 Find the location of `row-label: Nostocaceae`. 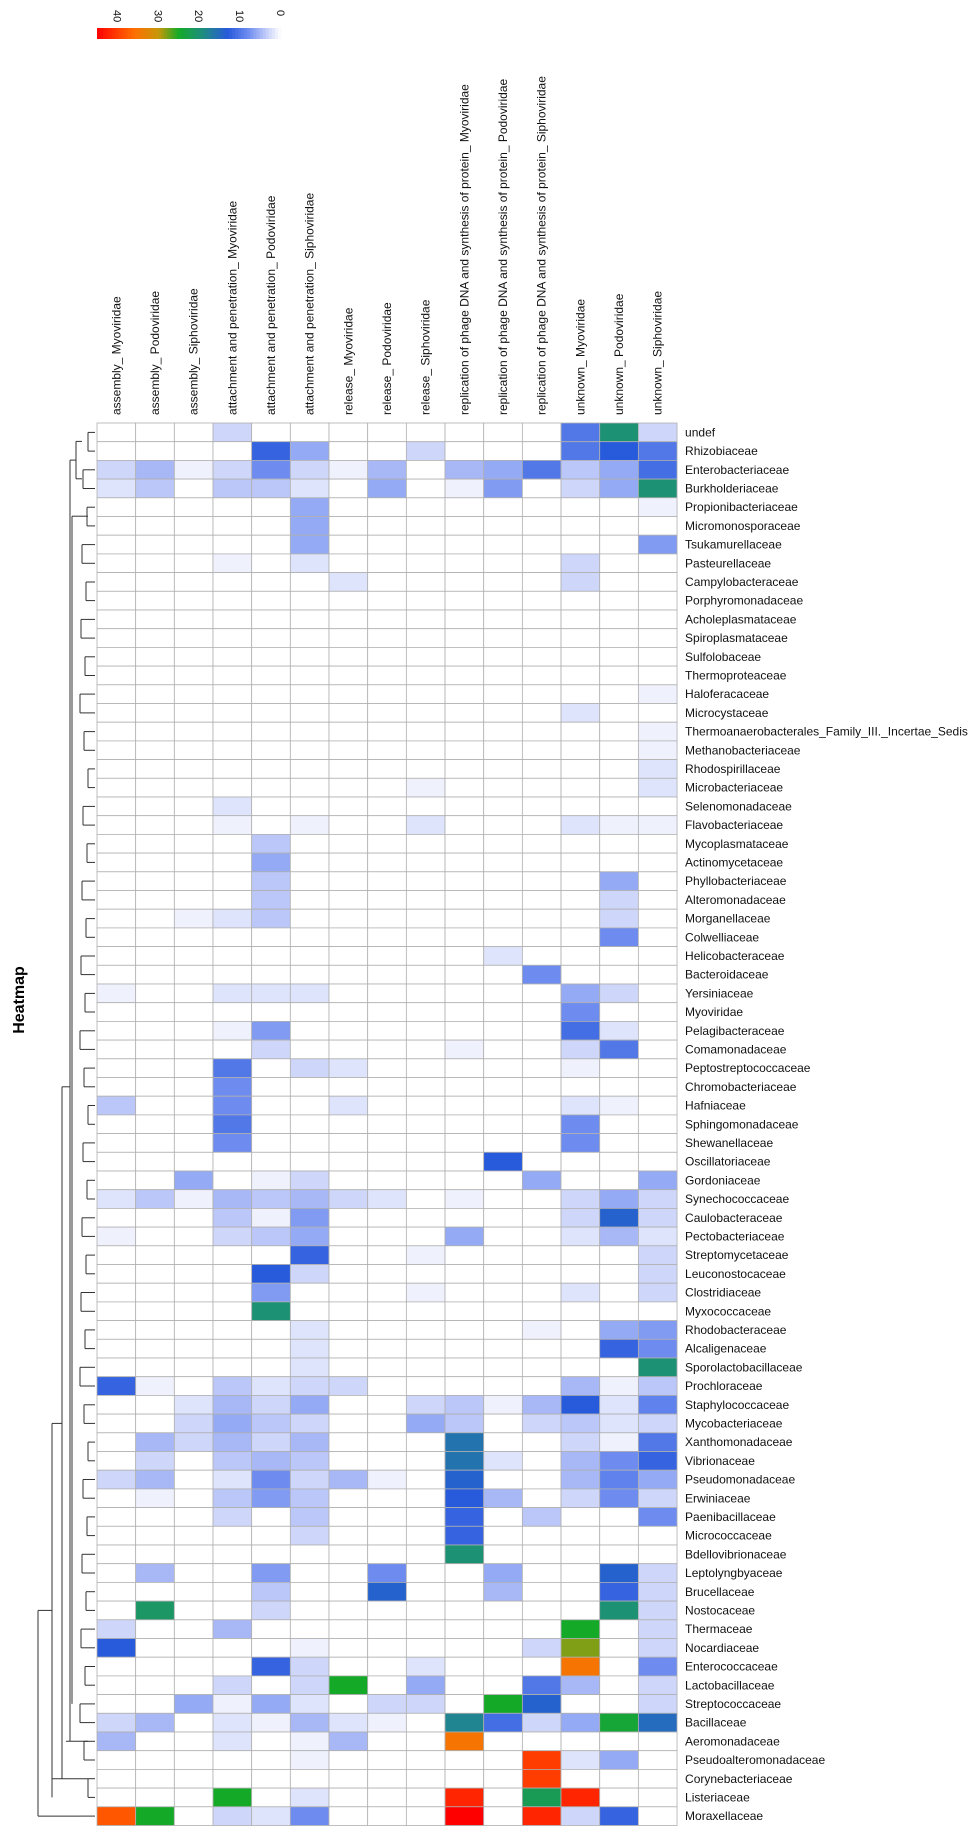

row-label: Nostocaceae is located at coordinates (720, 1610).